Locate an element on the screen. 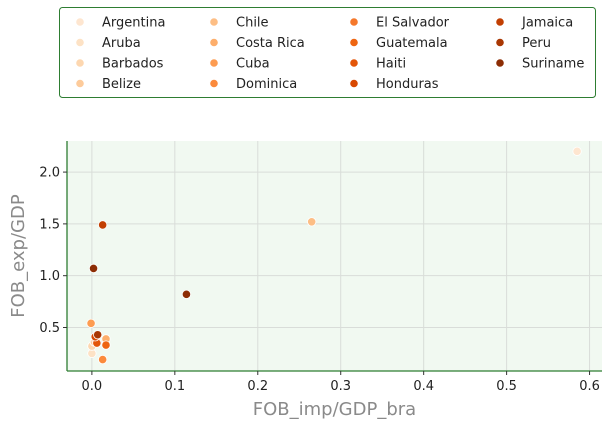 The width and height of the screenshot is (611, 430). y-tick-label: 0.5 is located at coordinates (49, 328).